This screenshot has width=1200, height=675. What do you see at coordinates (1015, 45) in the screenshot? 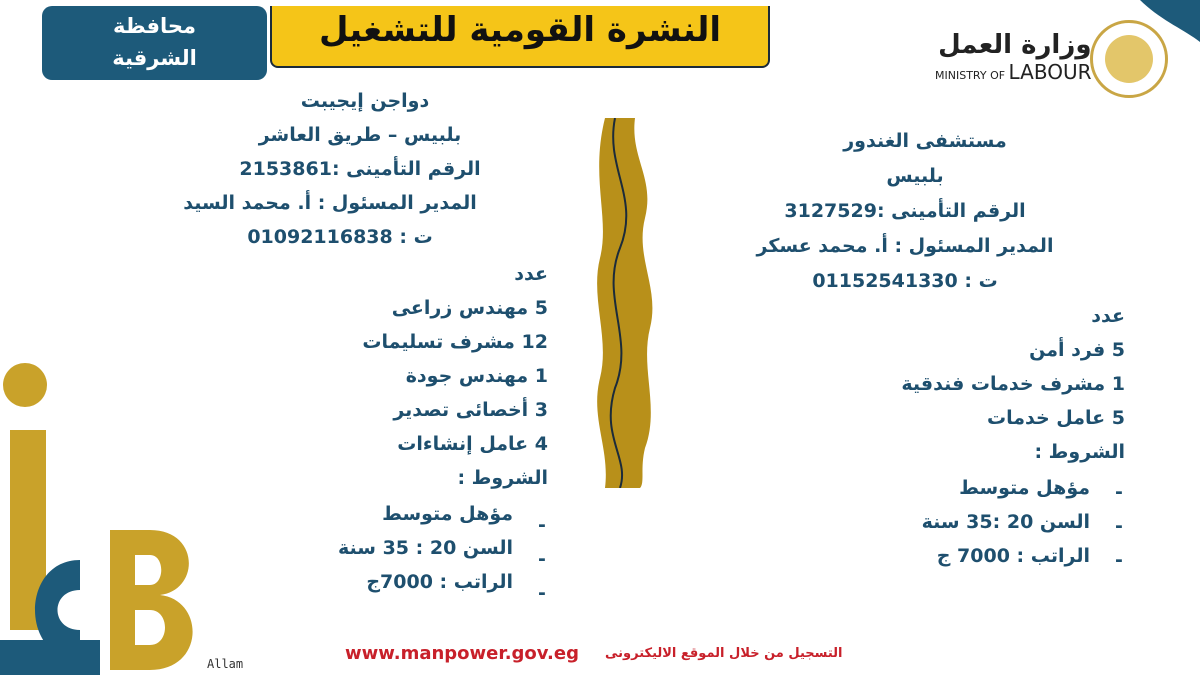
I see `ministry-name-ar: وزارة العمل` at bounding box center [1015, 45].